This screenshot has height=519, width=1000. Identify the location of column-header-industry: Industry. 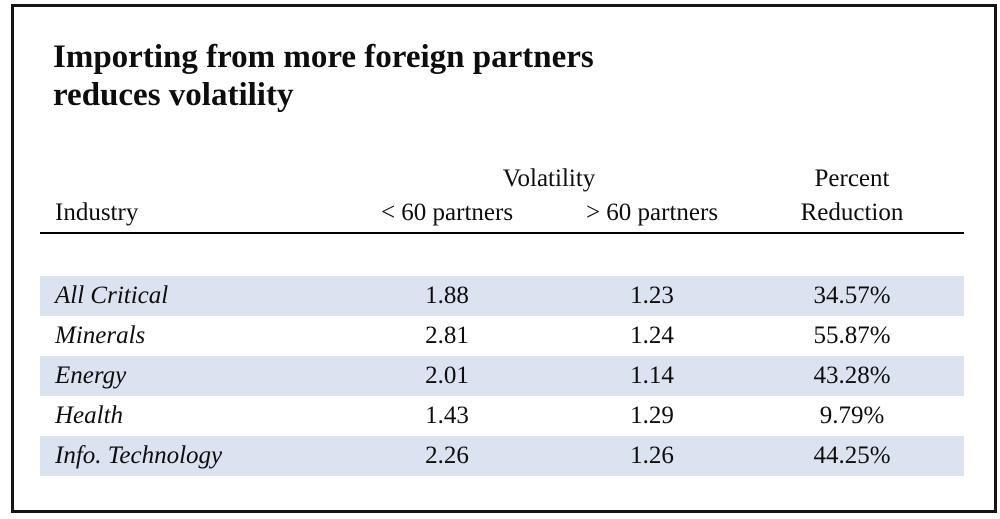
(97, 212).